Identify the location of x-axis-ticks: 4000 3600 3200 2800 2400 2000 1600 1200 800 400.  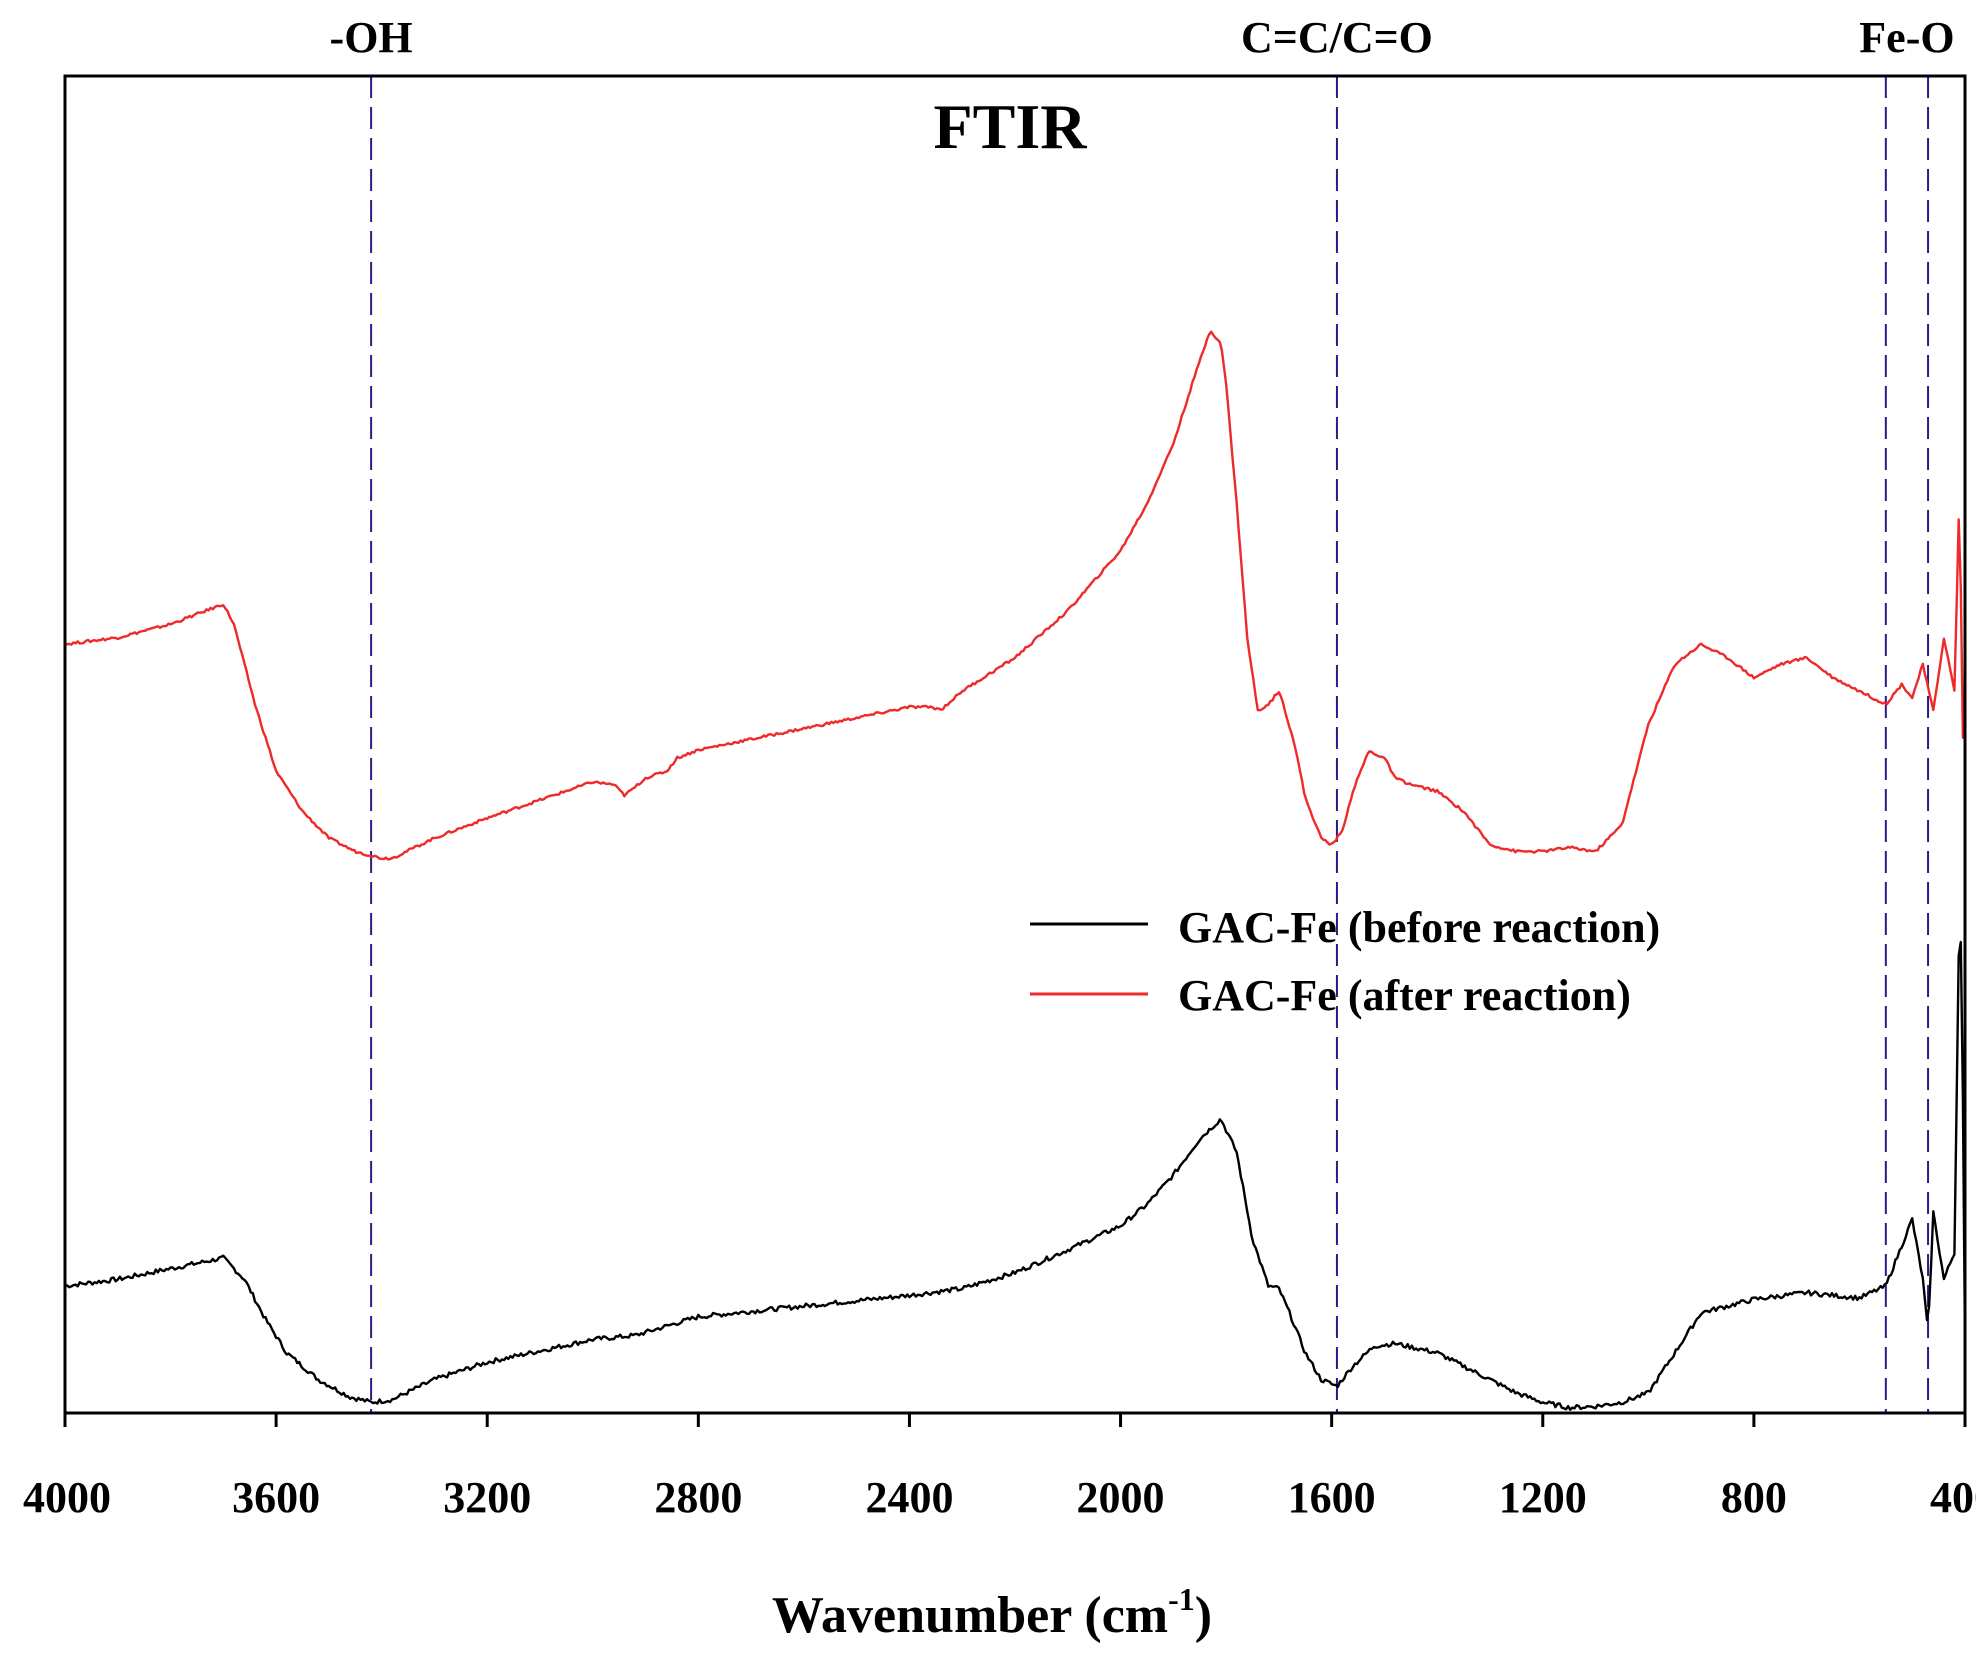
(999, 1467).